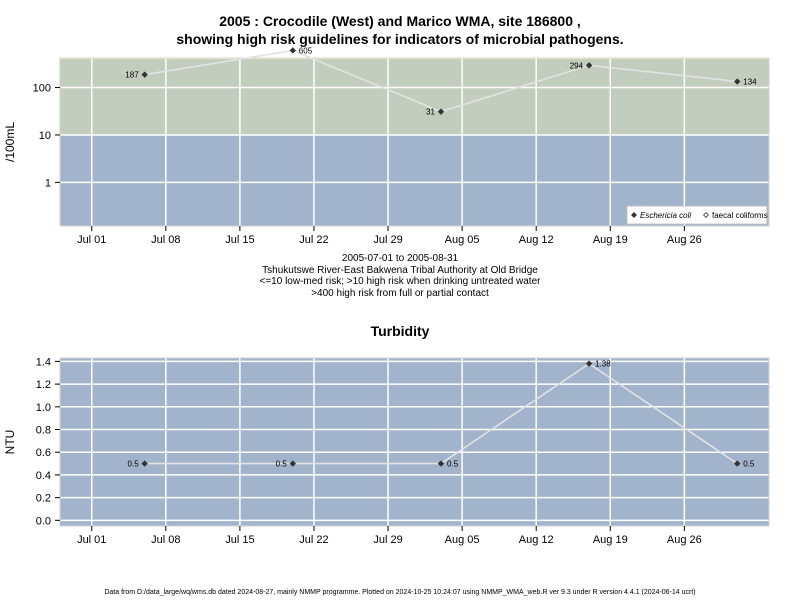 The height and width of the screenshot is (600, 800). What do you see at coordinates (43, 476) in the screenshot?
I see `chart2-y-tick-label-3: 0.4` at bounding box center [43, 476].